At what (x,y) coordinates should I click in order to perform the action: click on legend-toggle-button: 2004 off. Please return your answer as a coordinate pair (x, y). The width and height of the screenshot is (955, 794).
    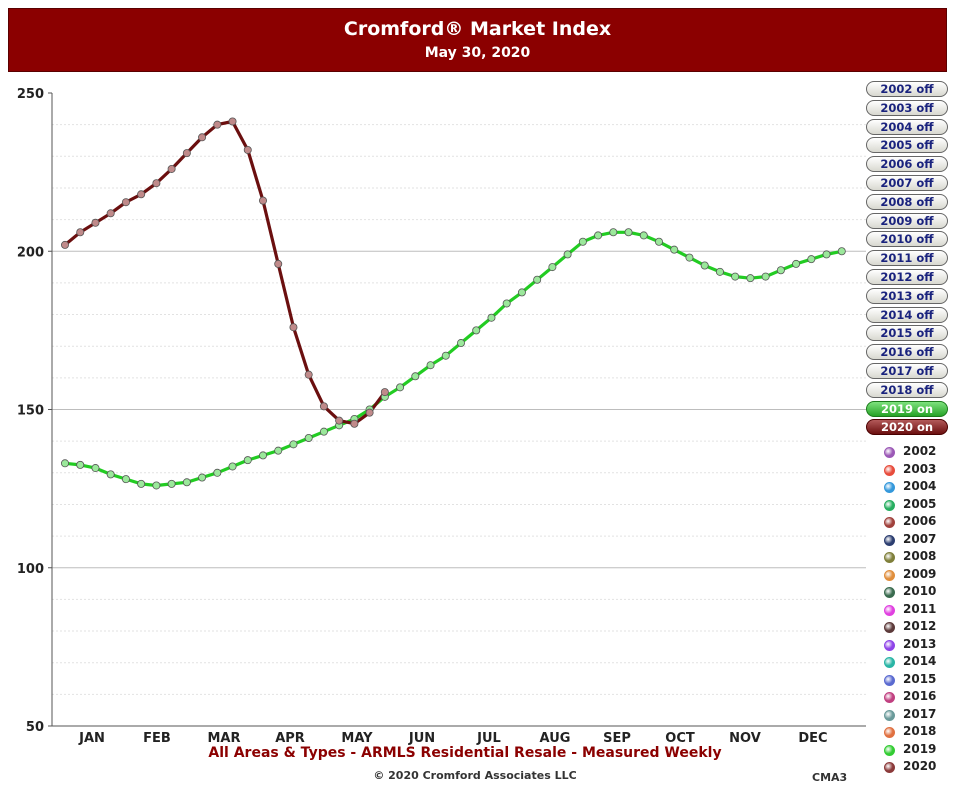
    Looking at the image, I should click on (907, 126).